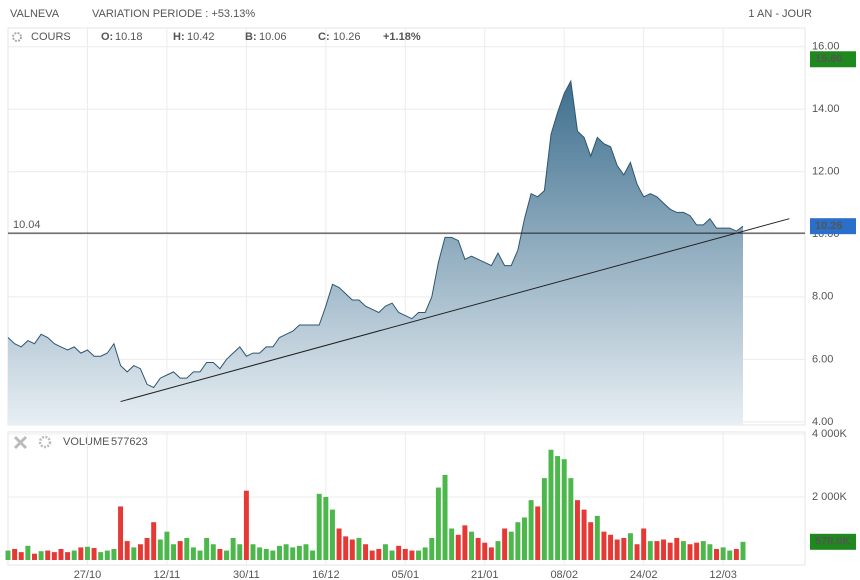 The width and height of the screenshot is (860, 580). Describe the element at coordinates (406, 574) in the screenshot. I see `x-tick-label: 05/01` at that location.